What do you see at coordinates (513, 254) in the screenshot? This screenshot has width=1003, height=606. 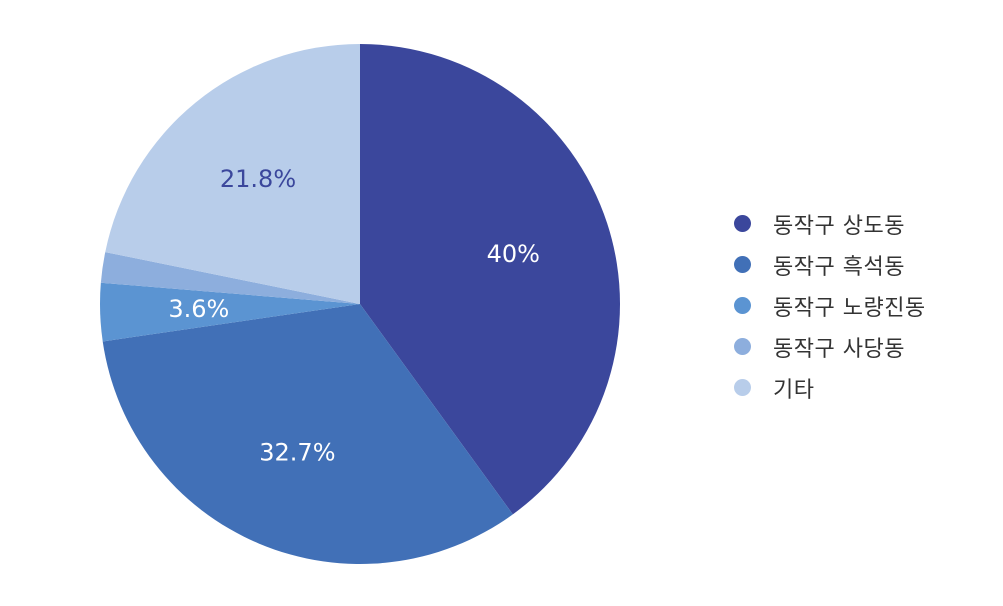 I see `data-label-동작구-상도동: 40%` at bounding box center [513, 254].